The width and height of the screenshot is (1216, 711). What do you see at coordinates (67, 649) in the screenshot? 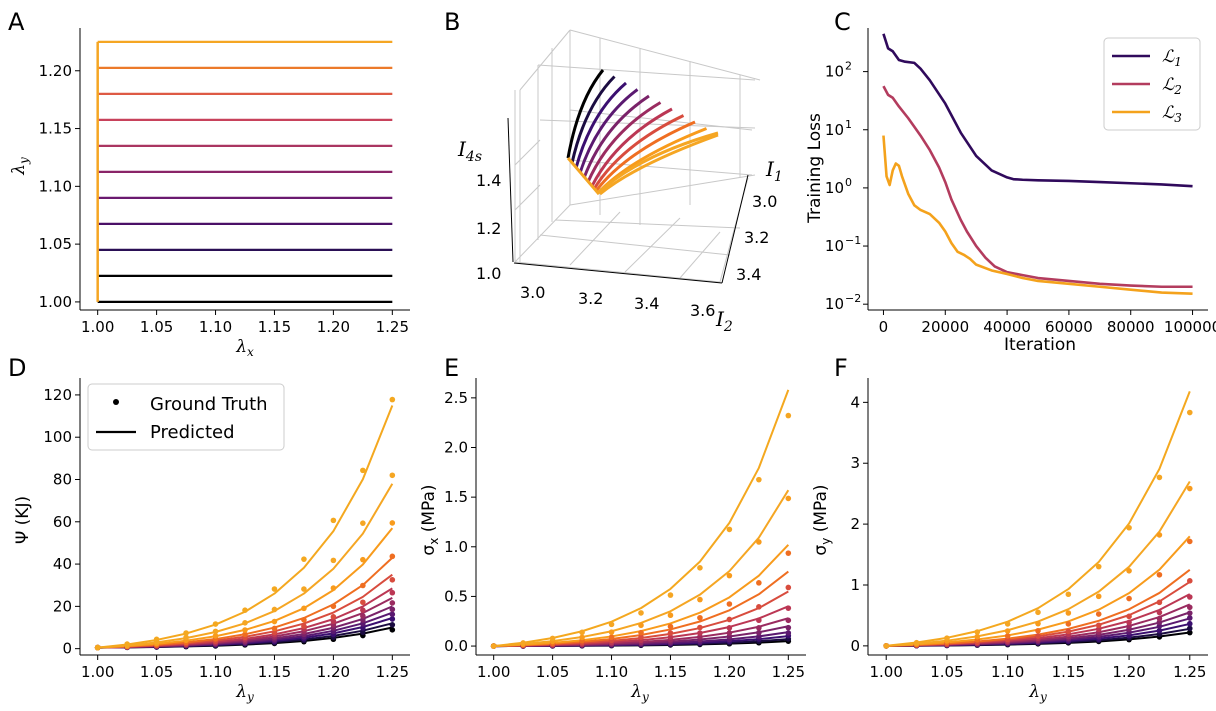
I see `chart-d-ytick-label: 0` at bounding box center [67, 649].